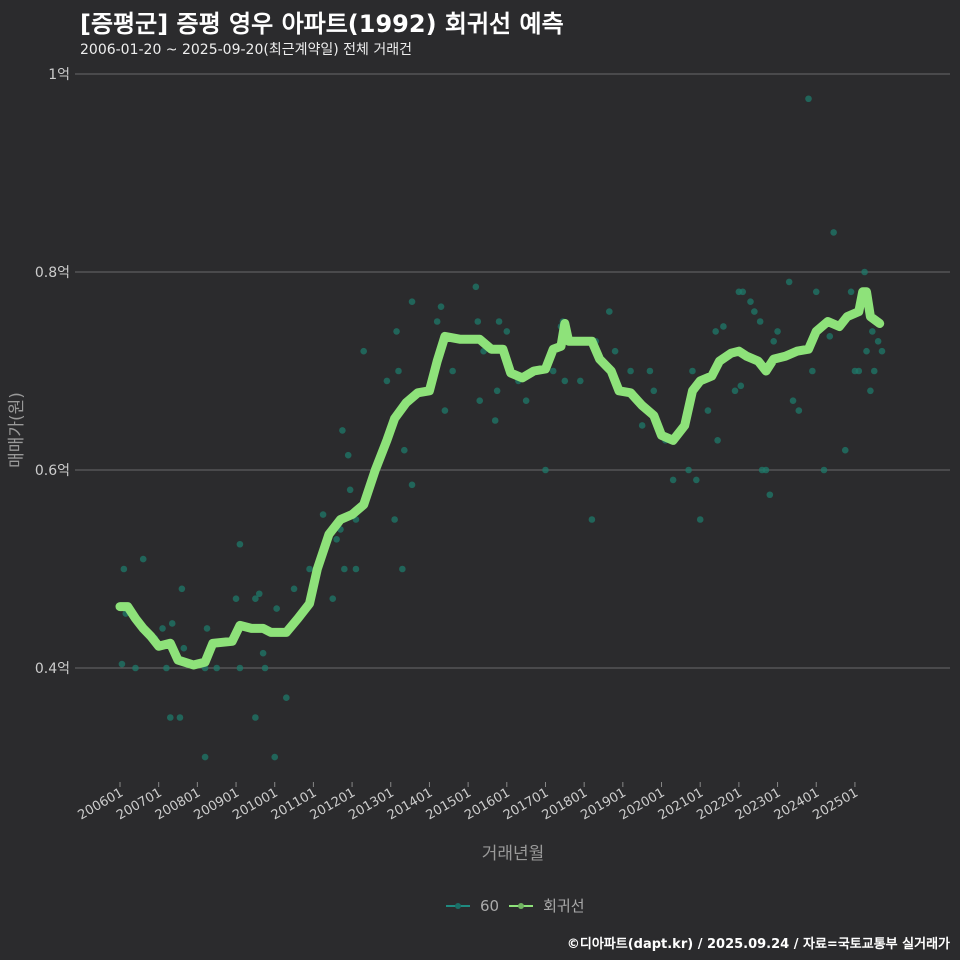  What do you see at coordinates (490, 905) in the screenshot?
I see `legend-label-60: 60` at bounding box center [490, 905].